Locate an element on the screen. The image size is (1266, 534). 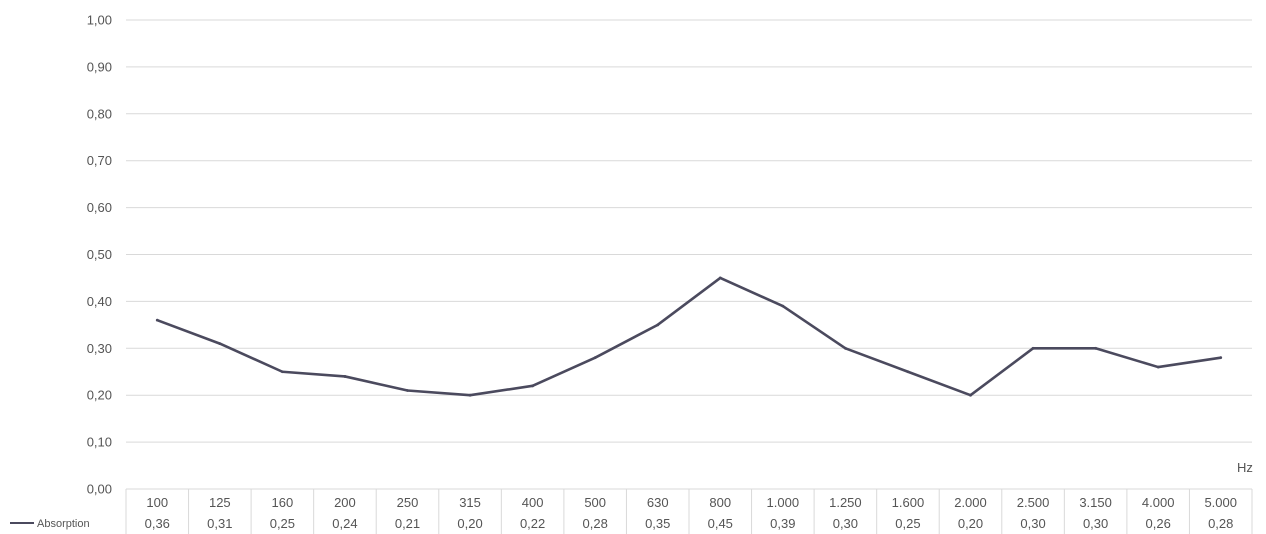
x-tick-label: 160 is located at coordinates (283, 502).